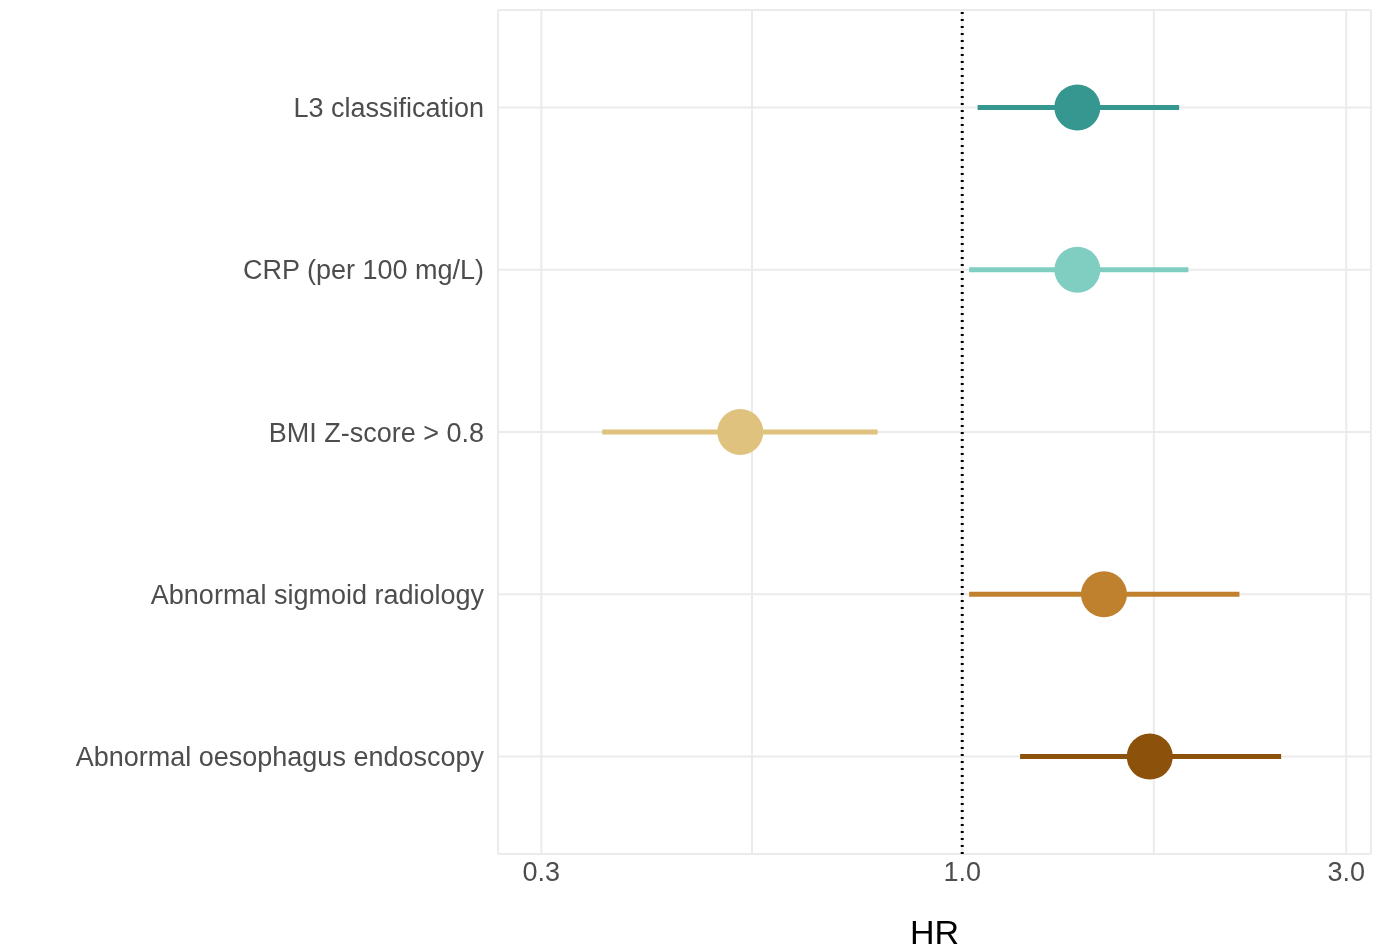 The height and width of the screenshot is (951, 1396). Describe the element at coordinates (376, 432) in the screenshot. I see `y-tick-label: BMI Z-score > 0.8` at that location.